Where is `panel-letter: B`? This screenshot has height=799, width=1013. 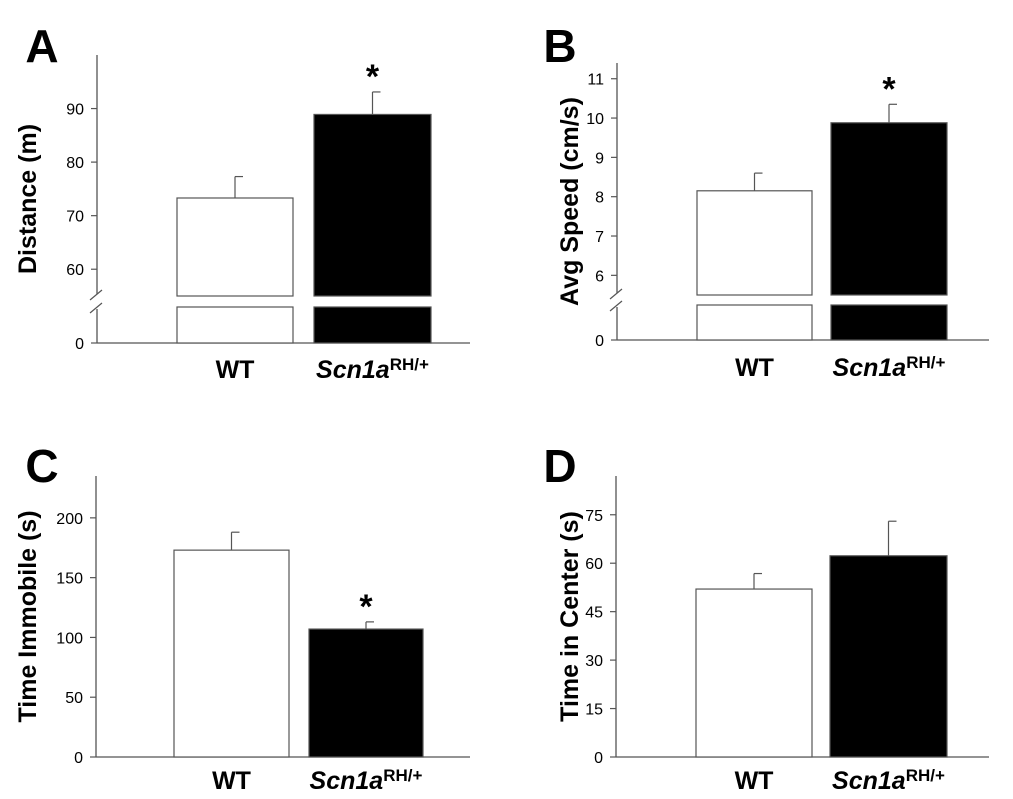 panel-letter: B is located at coordinates (559, 46).